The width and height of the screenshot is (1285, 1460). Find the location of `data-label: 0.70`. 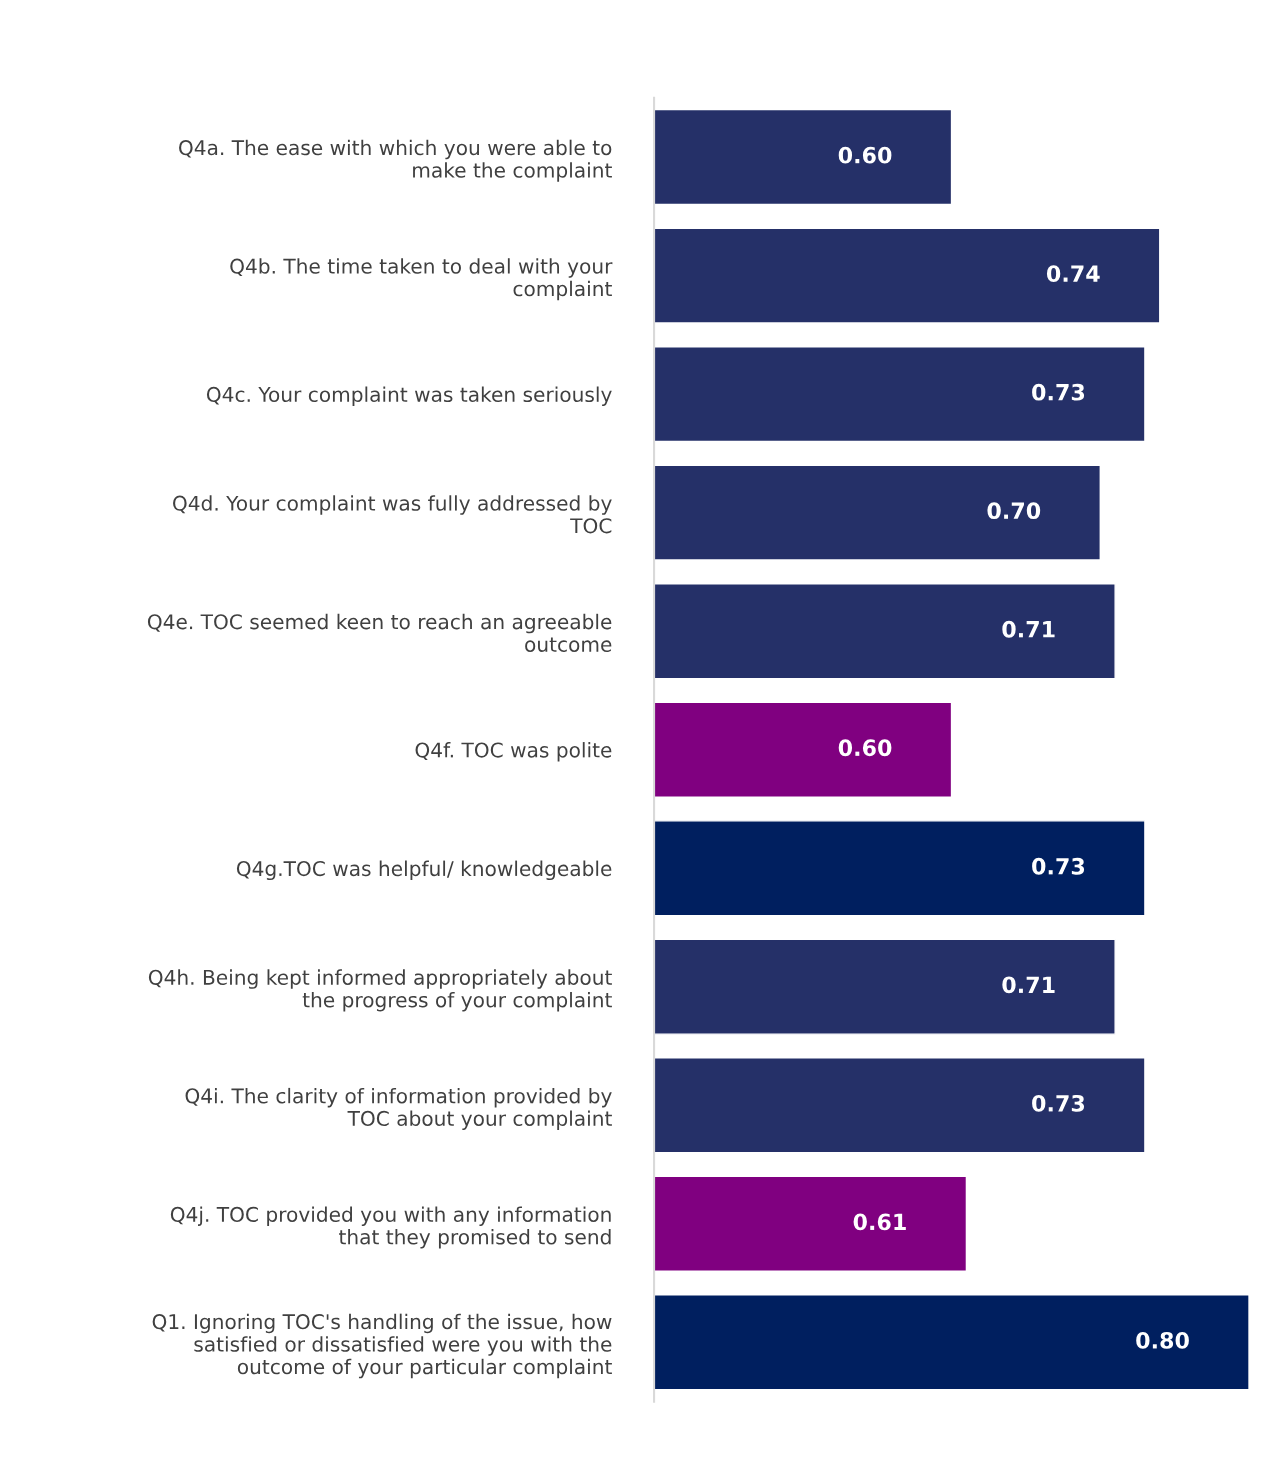

data-label: 0.70 is located at coordinates (1014, 511).